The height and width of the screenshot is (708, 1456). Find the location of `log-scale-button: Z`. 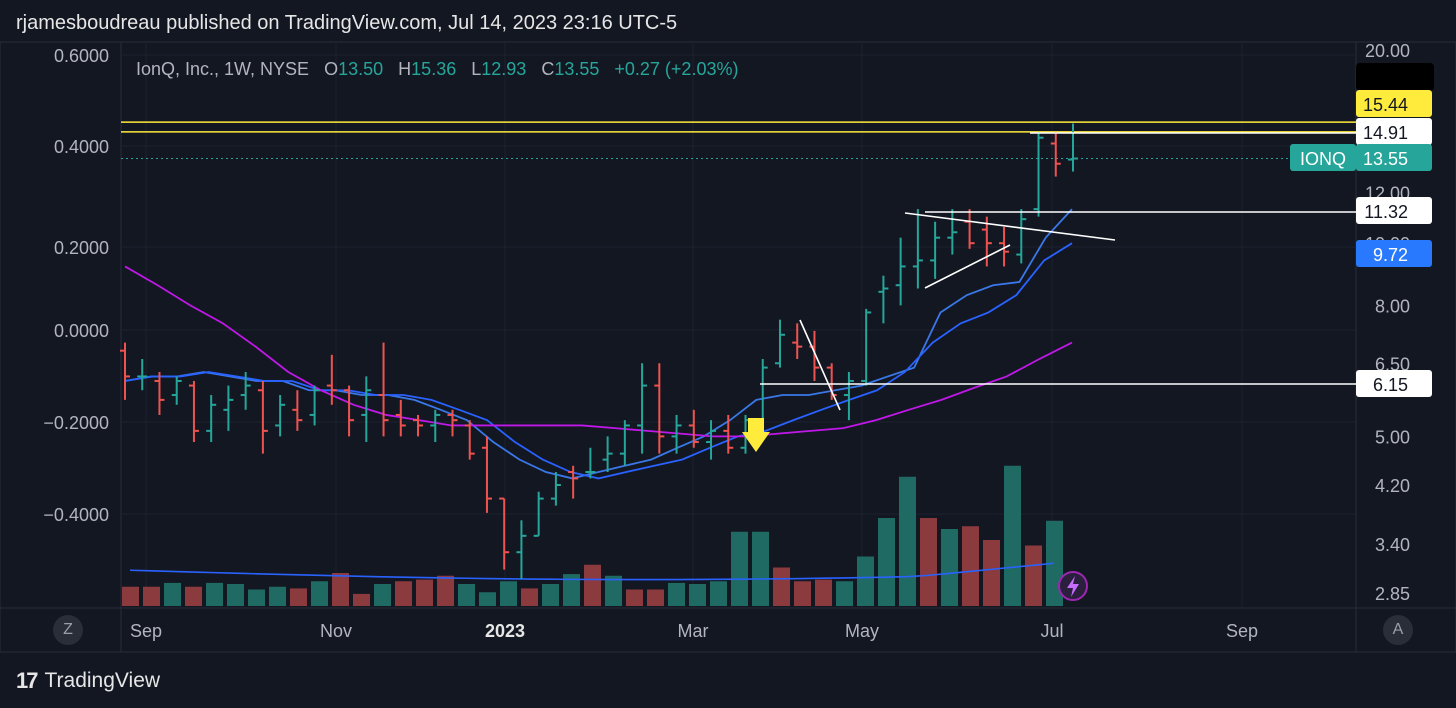

log-scale-button: Z is located at coordinates (68, 630).